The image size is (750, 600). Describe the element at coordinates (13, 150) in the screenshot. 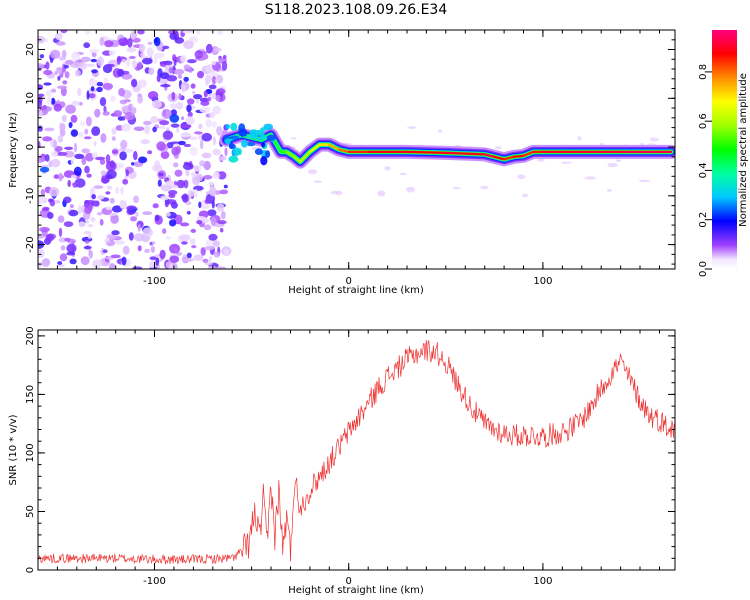

I see `heatmap-ylabel: Frequency (Hz)` at that location.